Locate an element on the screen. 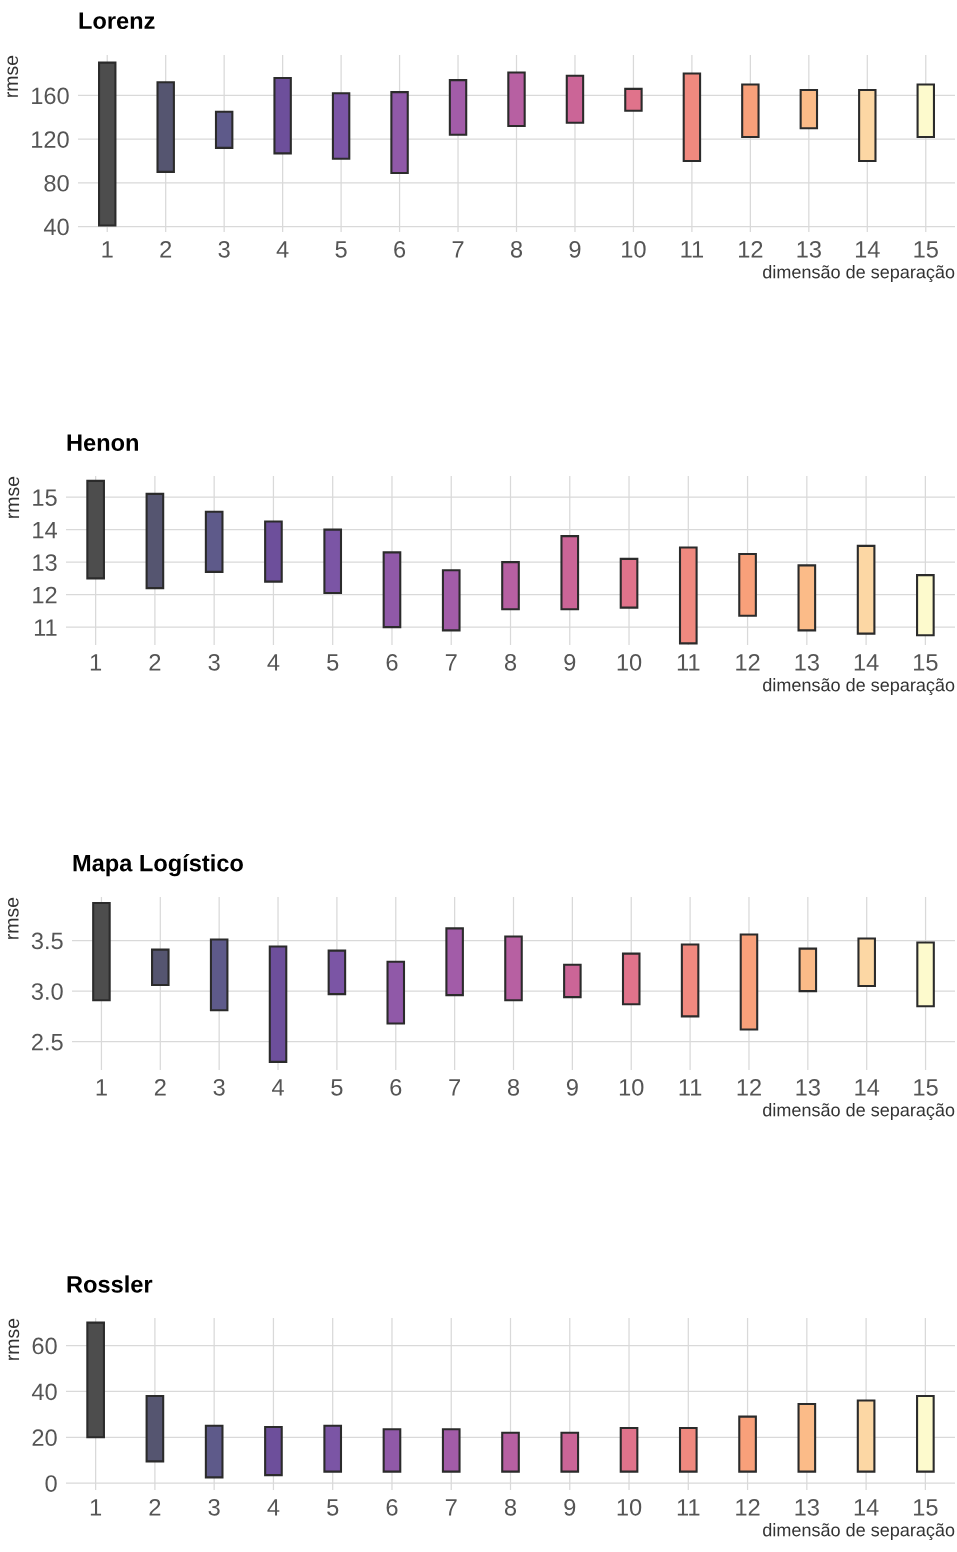 This screenshot has height=1552, width=957. y-tick-label: 15 is located at coordinates (45, 497).